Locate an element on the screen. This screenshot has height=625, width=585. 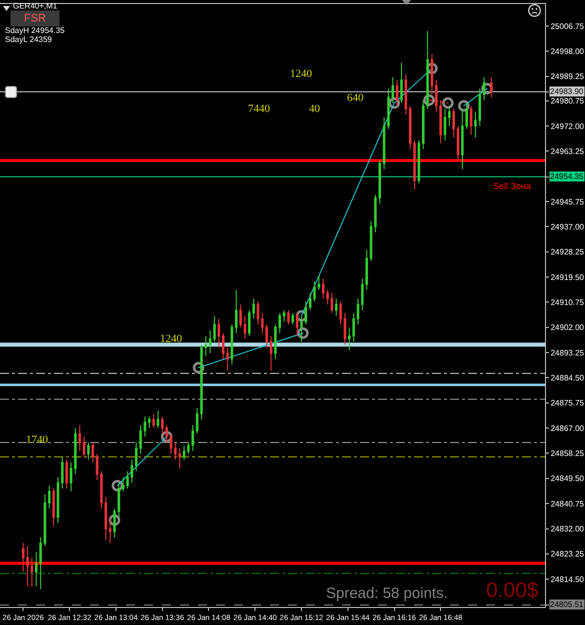
y-tick-label: 24867.00 is located at coordinates (567, 428).